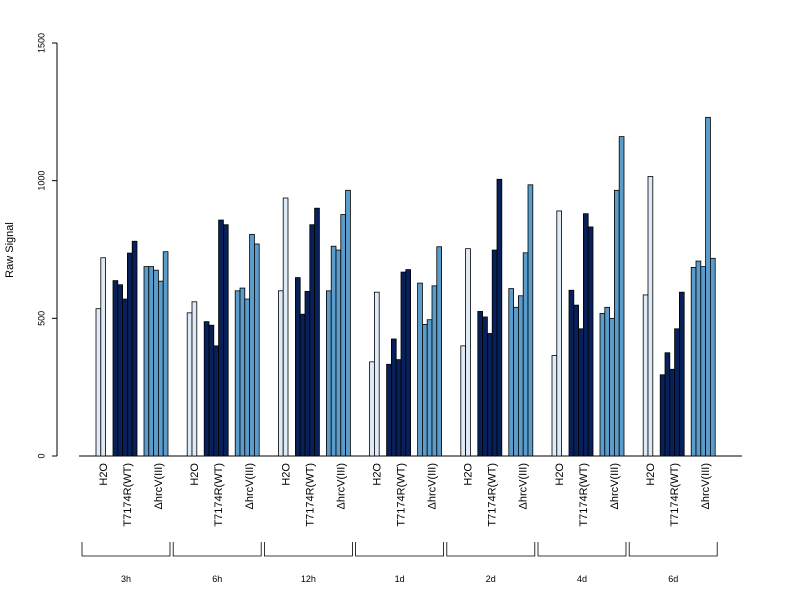 This screenshot has height=600, width=800. Describe the element at coordinates (217, 579) in the screenshot. I see `group-label: 6h` at that location.